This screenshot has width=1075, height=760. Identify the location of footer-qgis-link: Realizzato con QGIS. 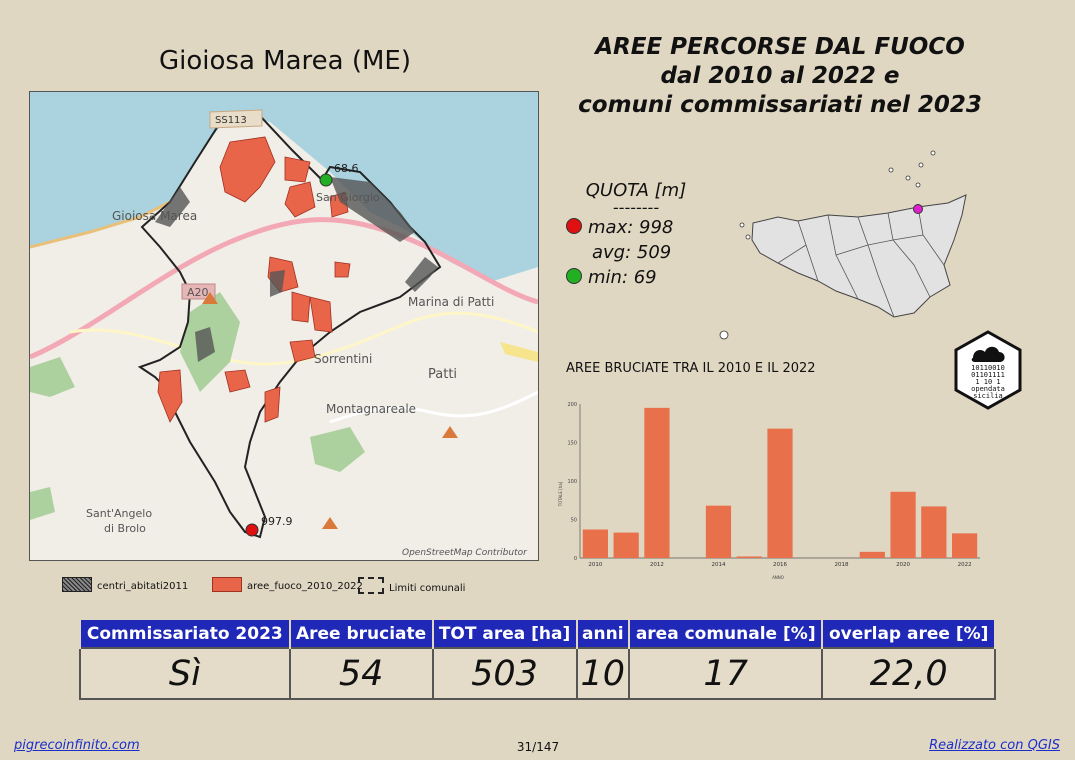
(994, 745).